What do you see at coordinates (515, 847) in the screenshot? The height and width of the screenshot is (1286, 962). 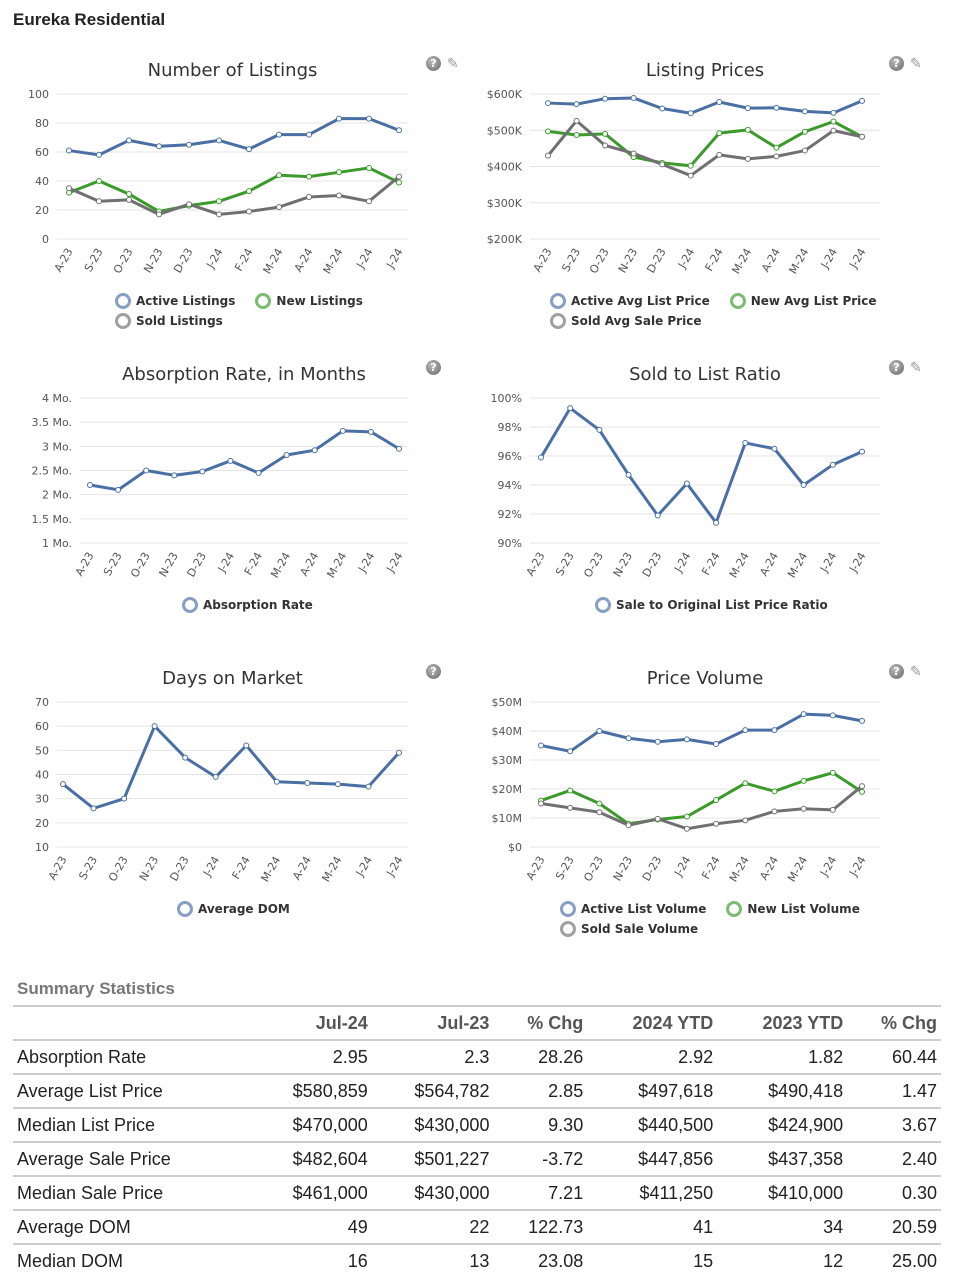 I see `y-tick-label: $0` at bounding box center [515, 847].